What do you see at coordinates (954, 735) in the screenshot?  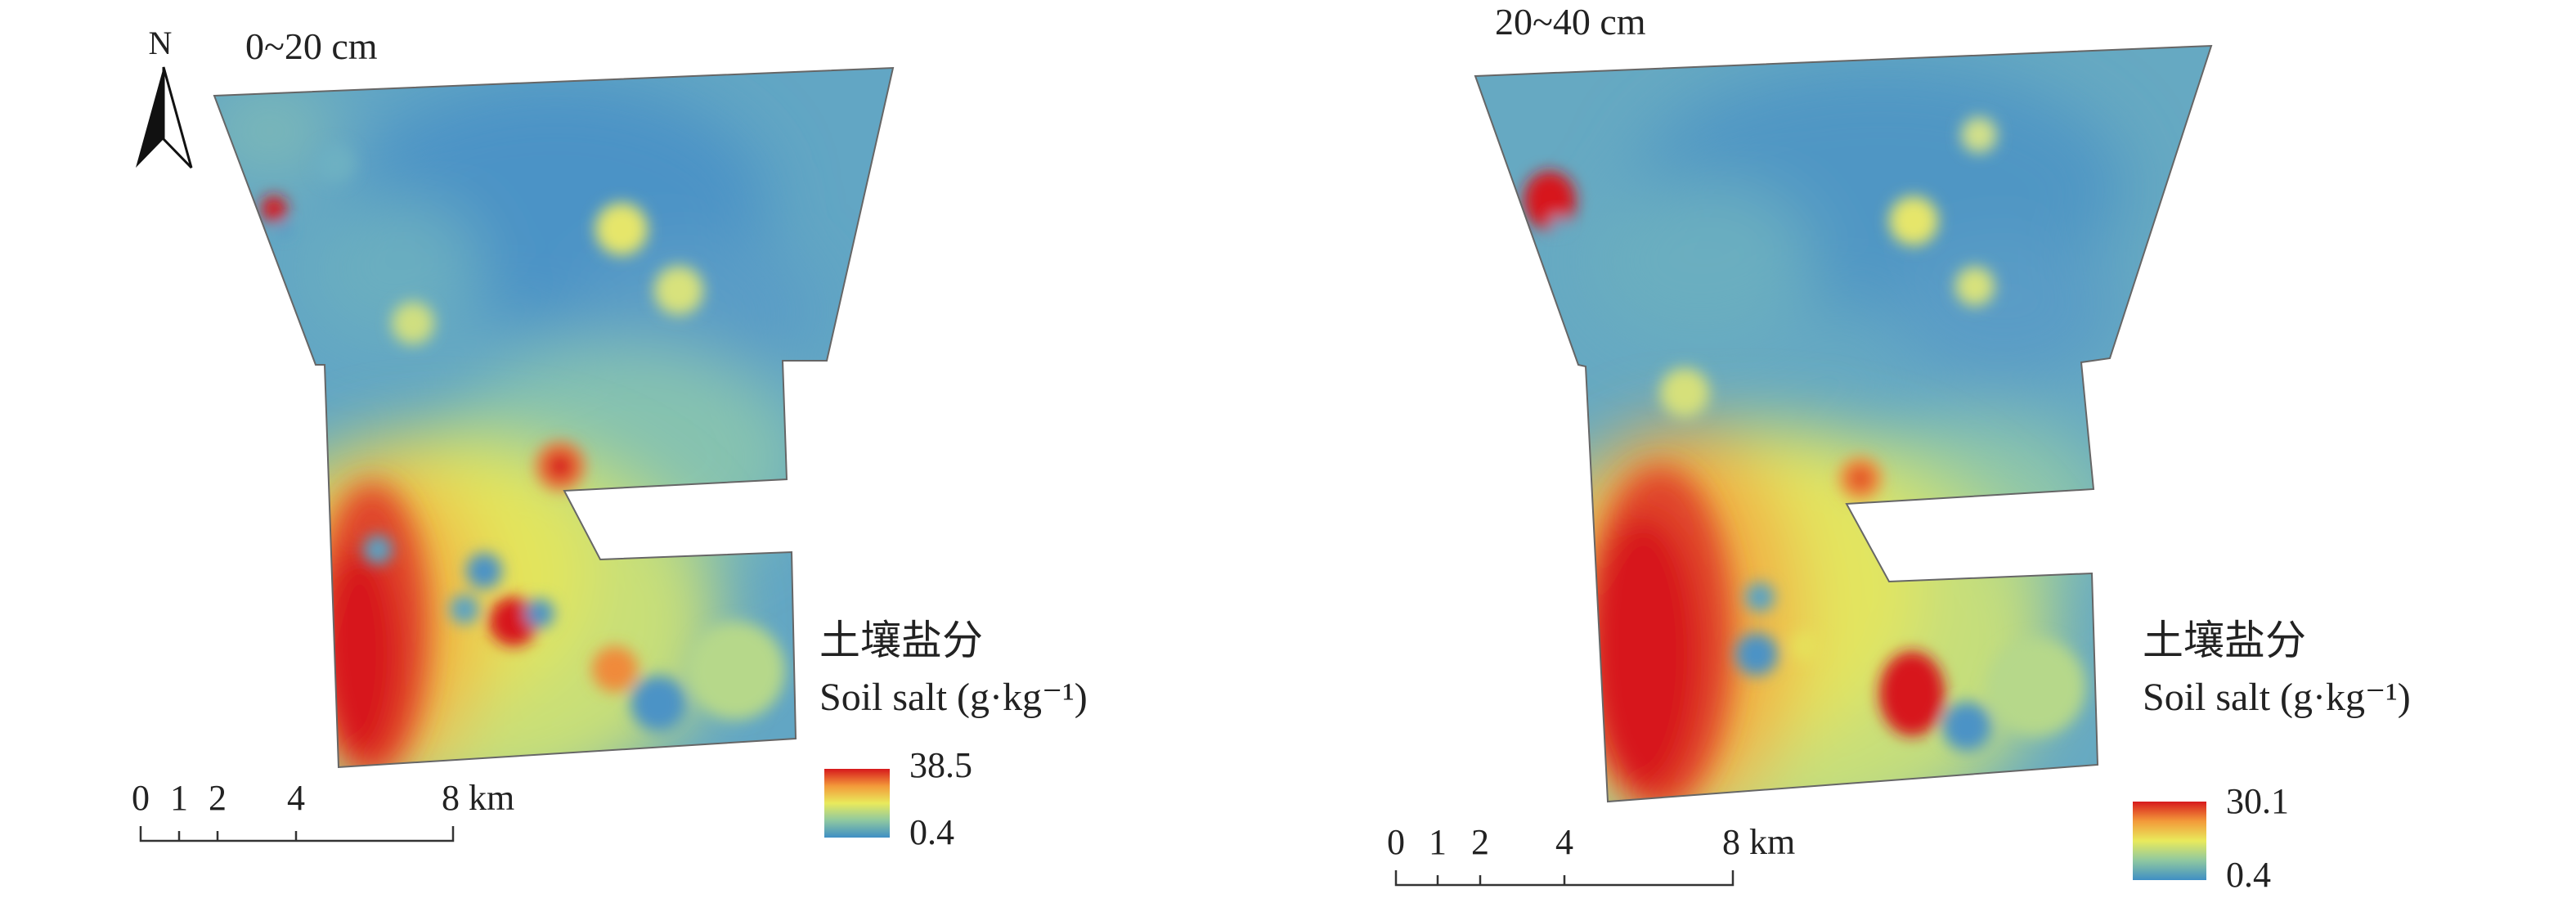 I see `legend-0-20: 土壤盐分 Soil salt (g·kg⁻¹) 38.5 0.4` at bounding box center [954, 735].